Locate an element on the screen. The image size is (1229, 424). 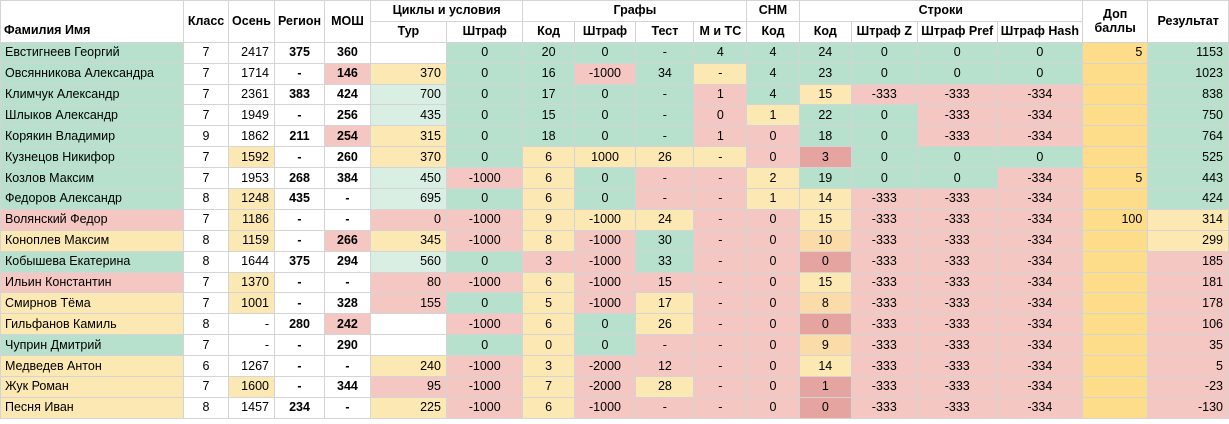
cell-result: 299 is located at coordinates (1188, 240).